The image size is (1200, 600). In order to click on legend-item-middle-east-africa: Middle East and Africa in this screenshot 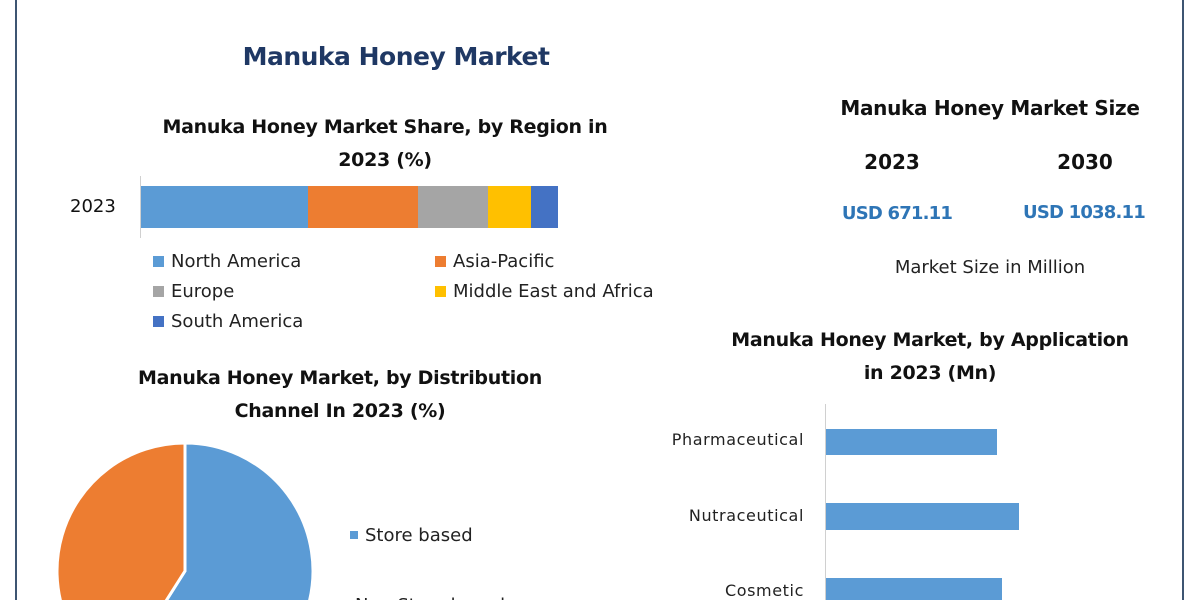, I will do `click(544, 291)`.